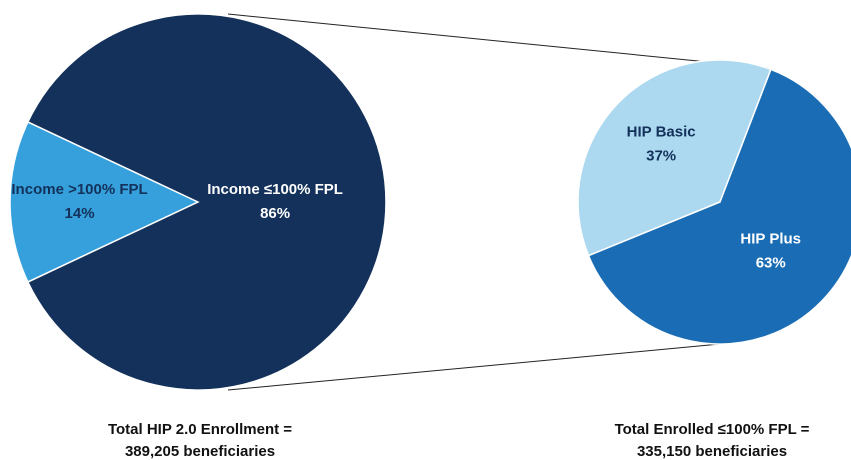 This screenshot has width=851, height=460. I want to click on slice-value-label: 14%, so click(80, 213).